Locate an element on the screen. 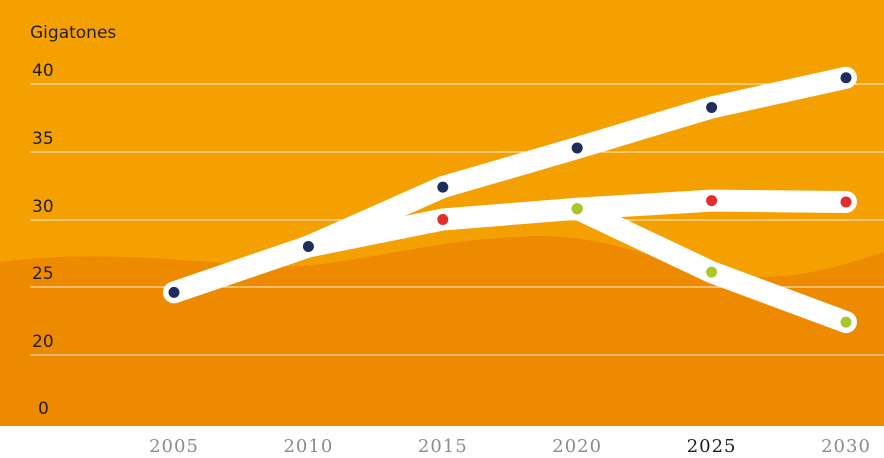 The height and width of the screenshot is (458, 884). x-tick-label: 2010 is located at coordinates (308, 446).